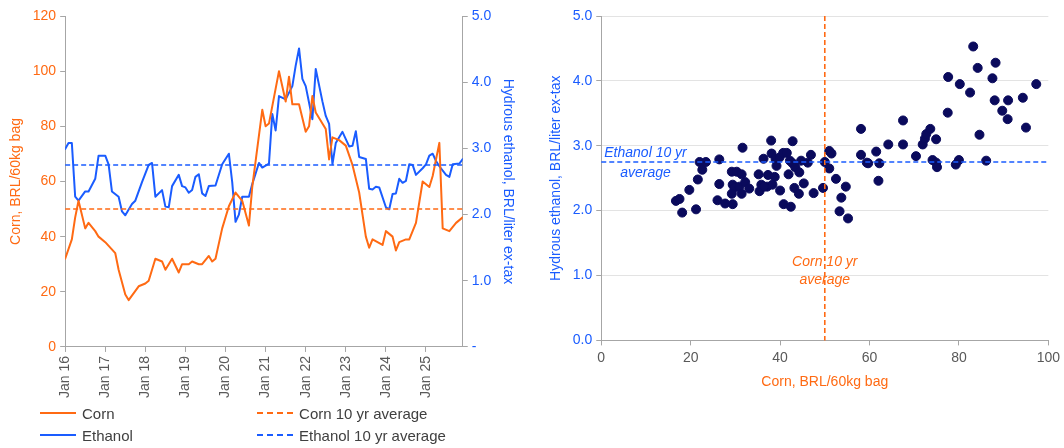  I want to click on y2-tick-label: 3.0, so click(481, 147).